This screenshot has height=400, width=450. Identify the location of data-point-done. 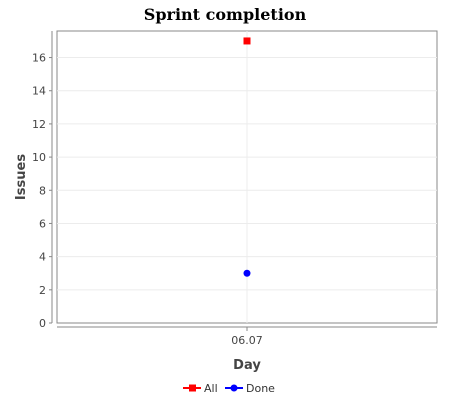
(247, 273).